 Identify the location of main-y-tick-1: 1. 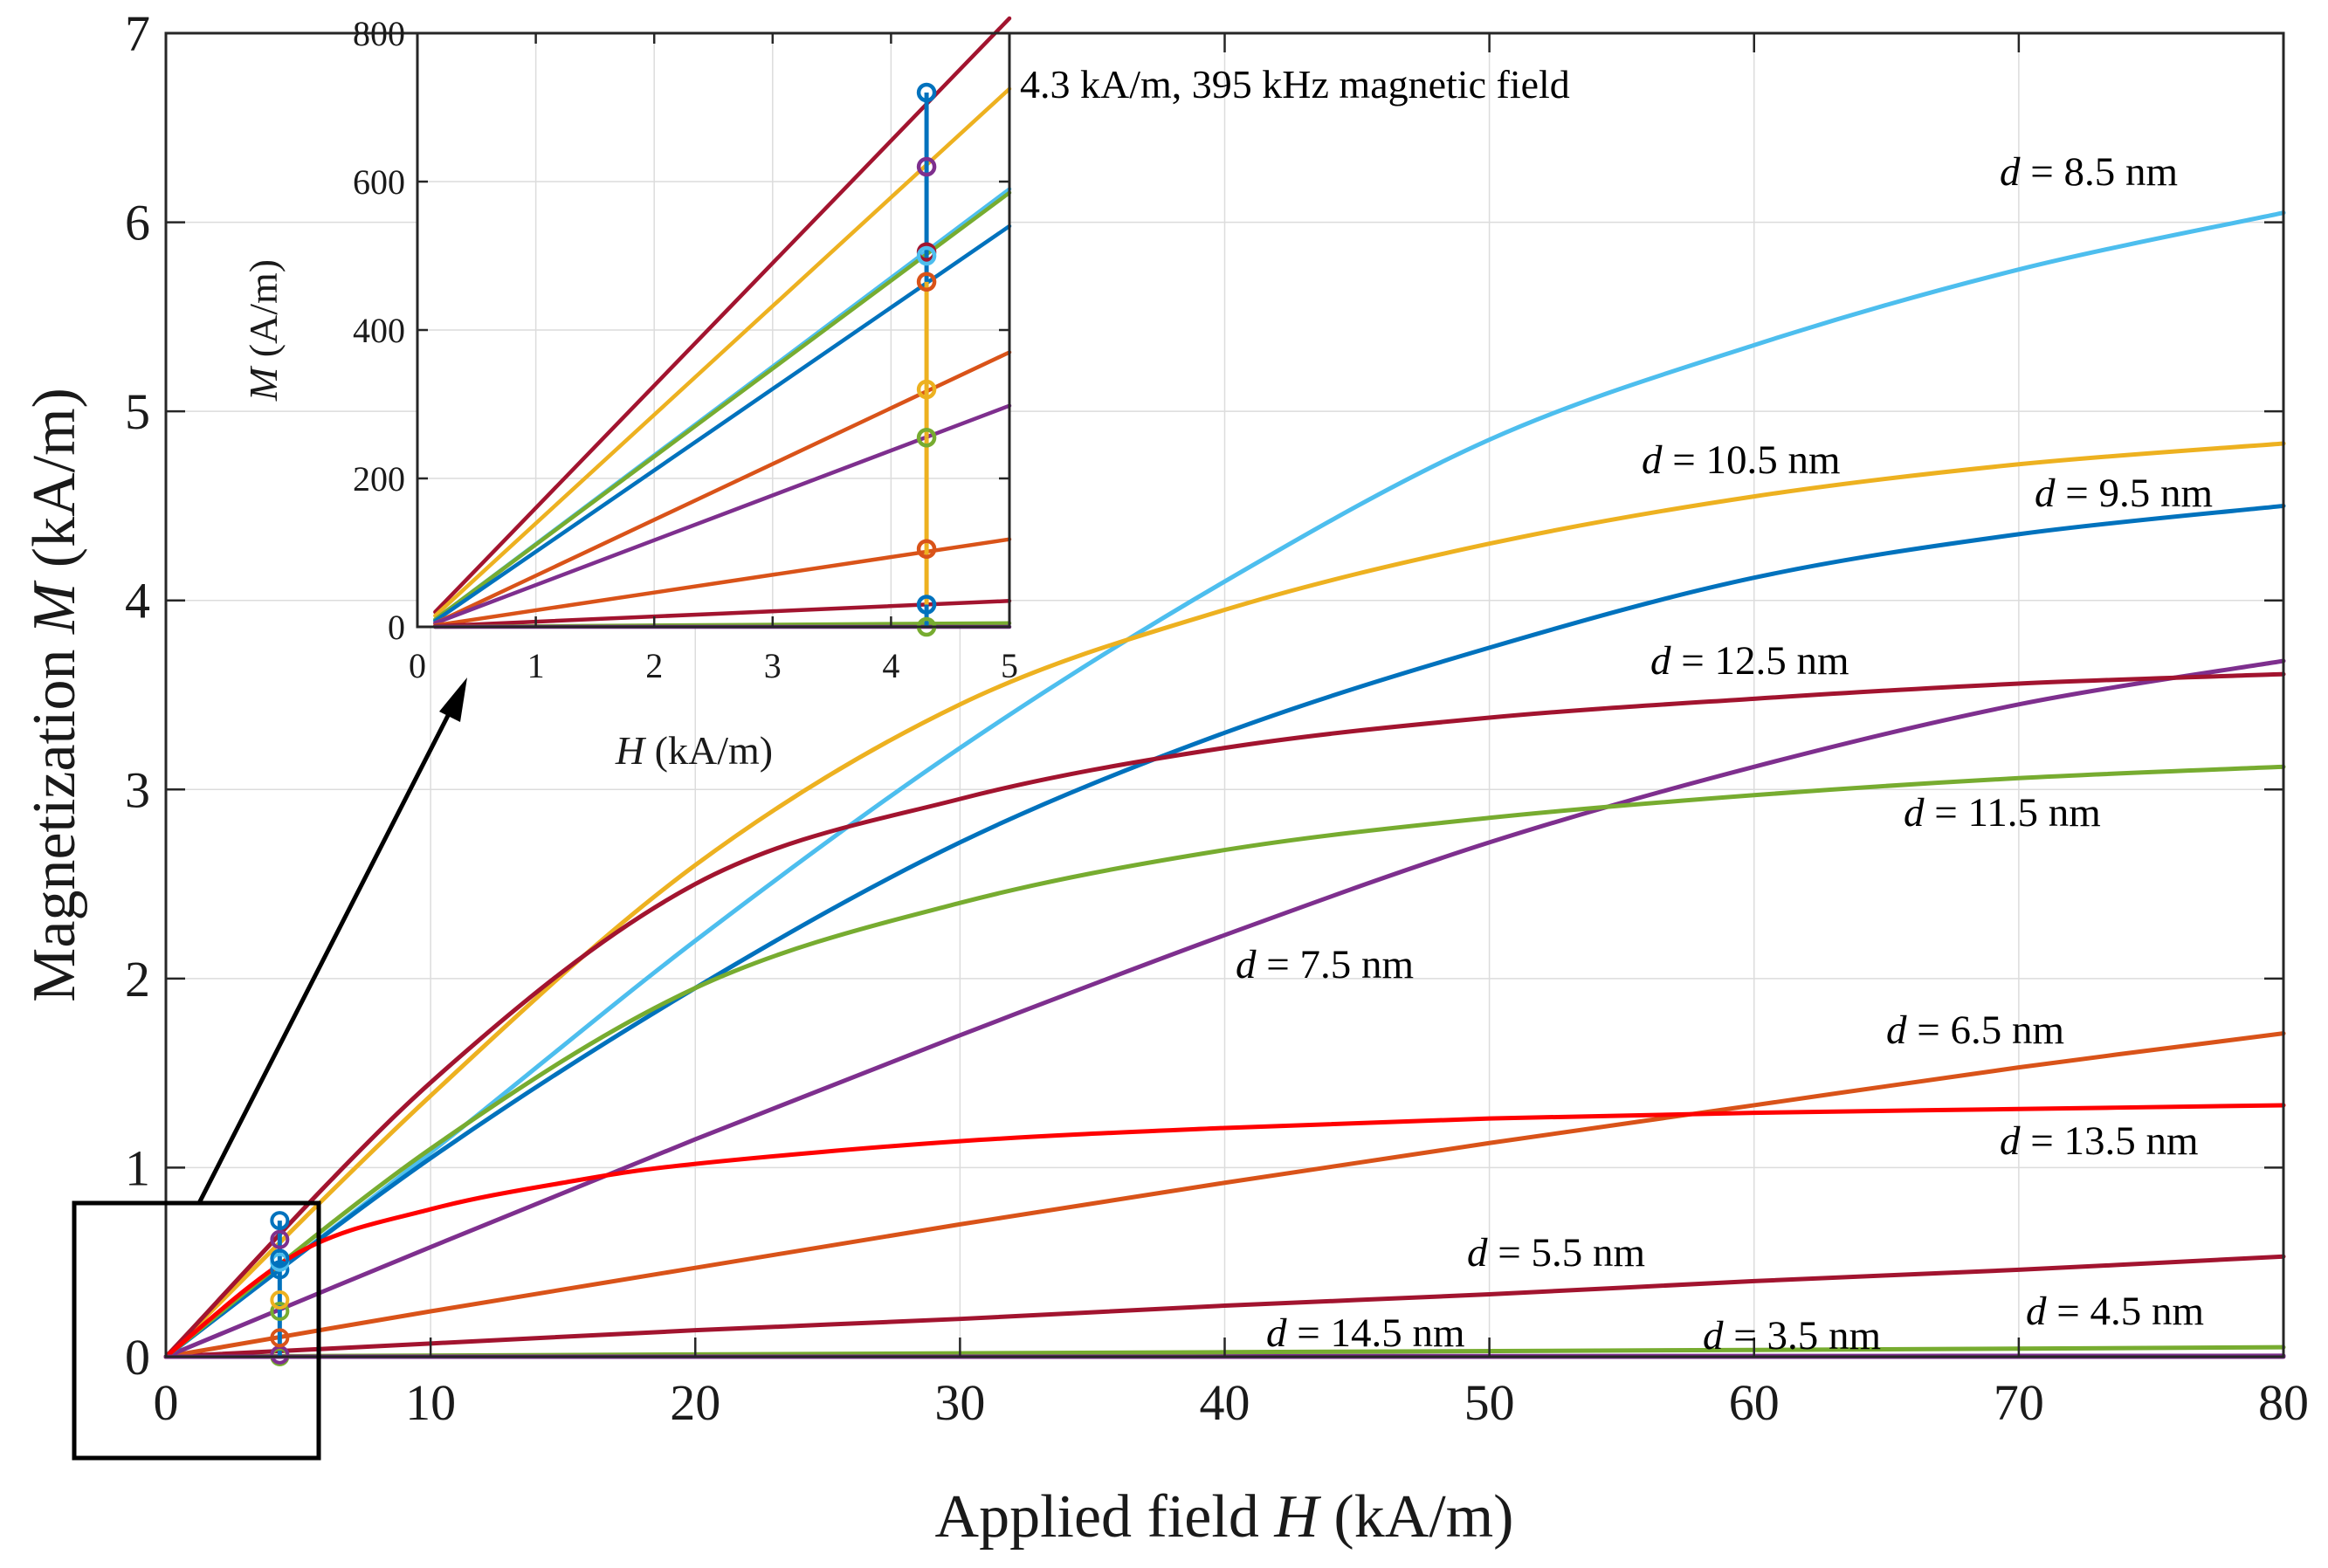
(137, 1167).